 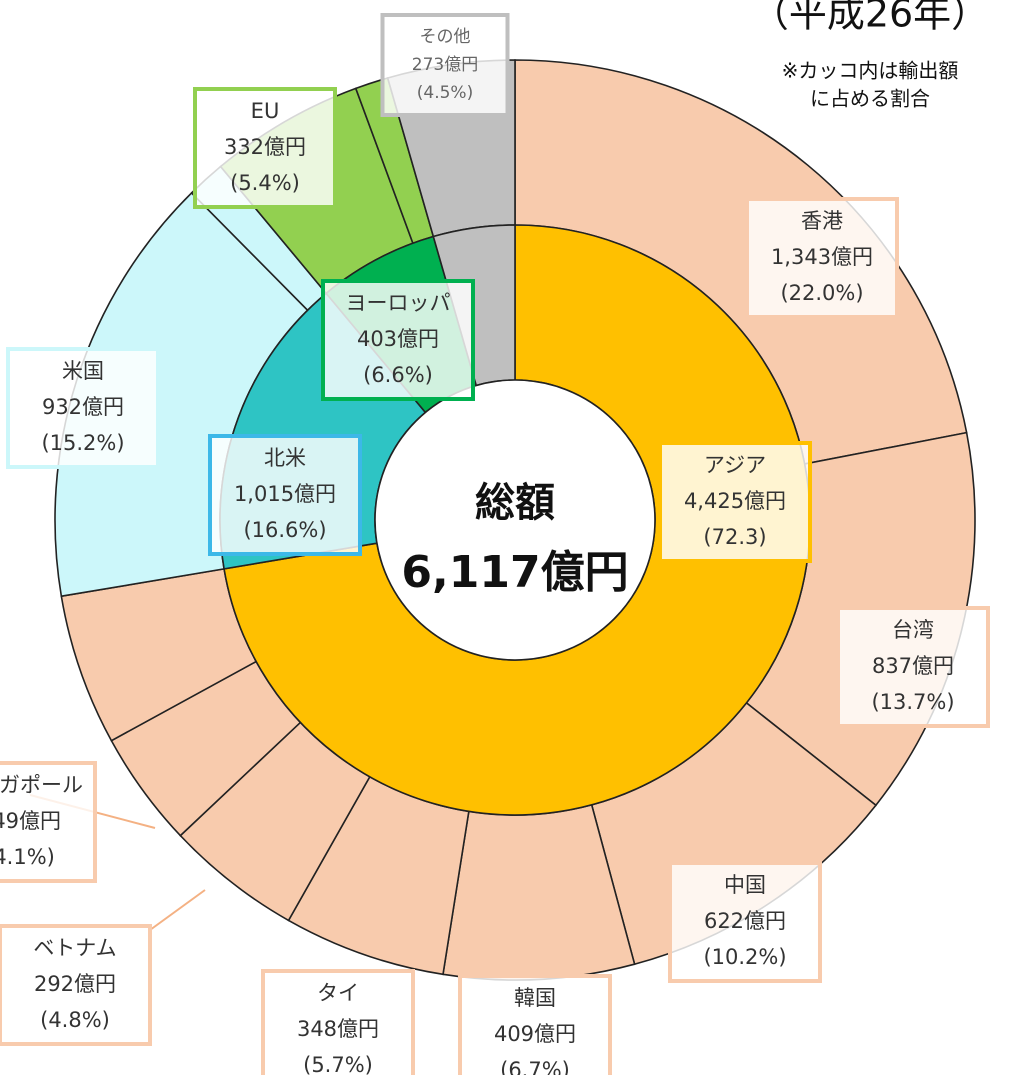 I want to click on label-amount: 348億円, so click(x=338, y=1029).